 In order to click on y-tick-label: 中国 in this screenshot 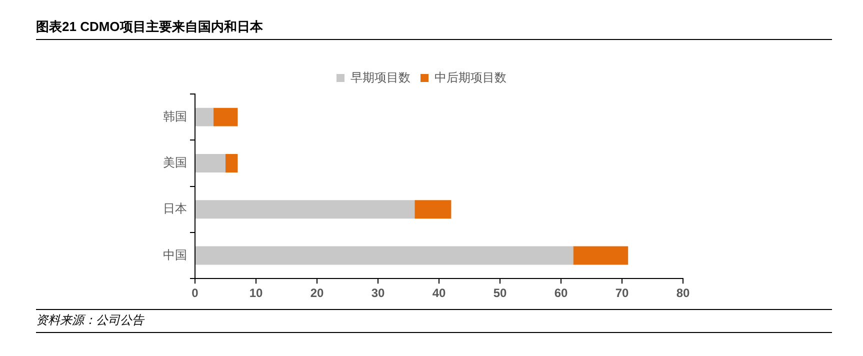, I will do `click(175, 255)`.